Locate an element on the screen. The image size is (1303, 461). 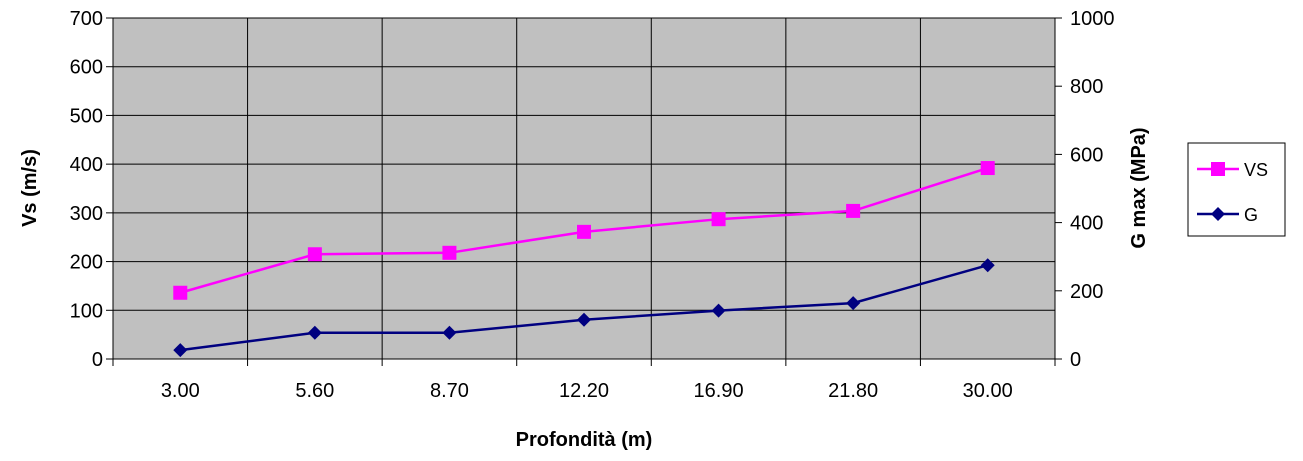
legend: VS G is located at coordinates (1236, 189).